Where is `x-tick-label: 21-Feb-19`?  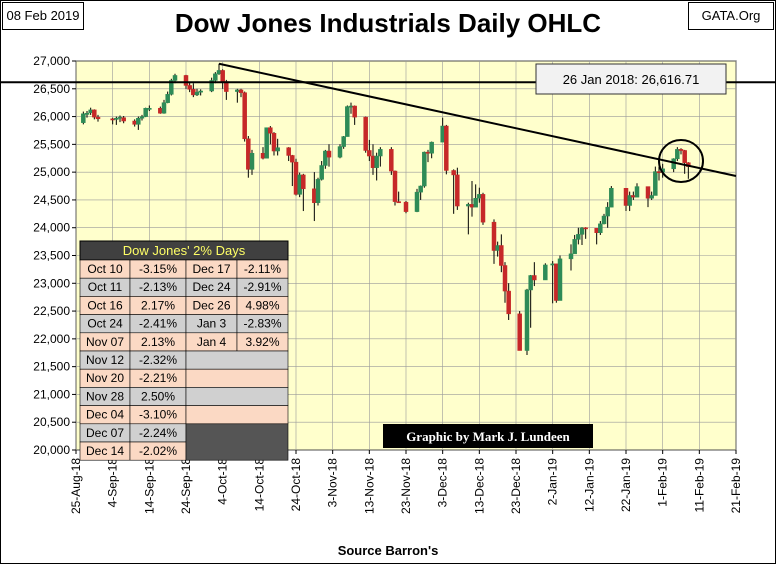 x-tick-label: 21-Feb-19 is located at coordinates (736, 486).